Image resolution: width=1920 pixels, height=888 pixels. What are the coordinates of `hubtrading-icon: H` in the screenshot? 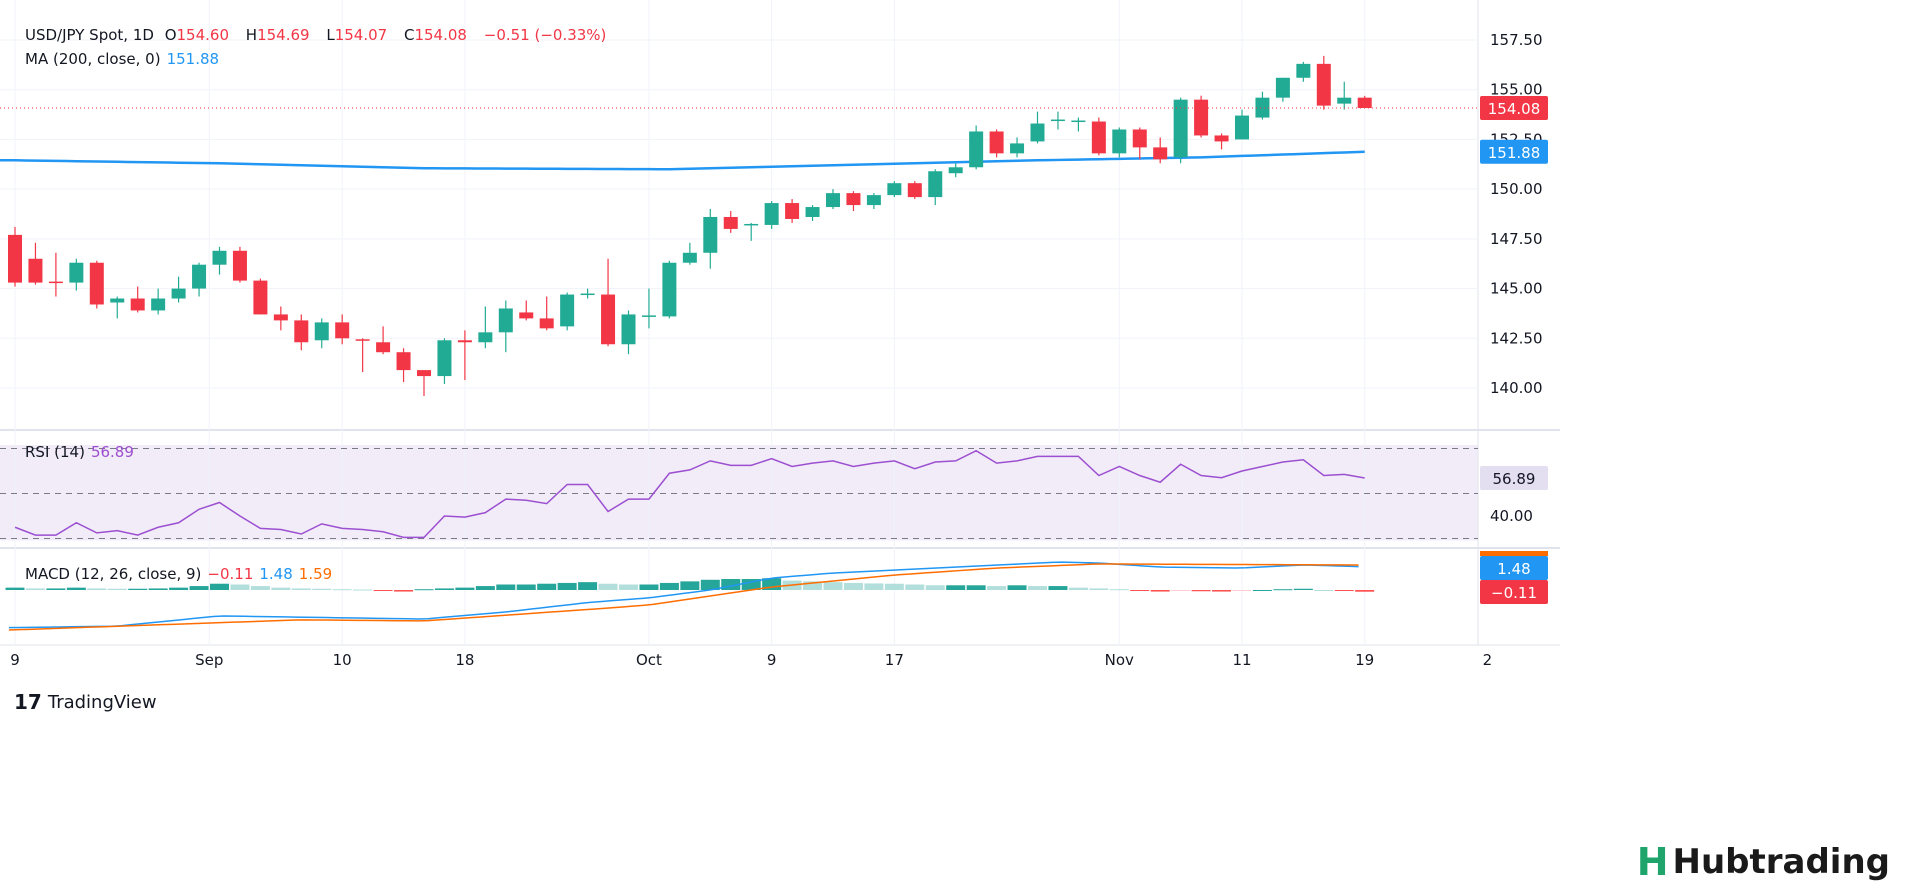 It's located at (1652, 862).